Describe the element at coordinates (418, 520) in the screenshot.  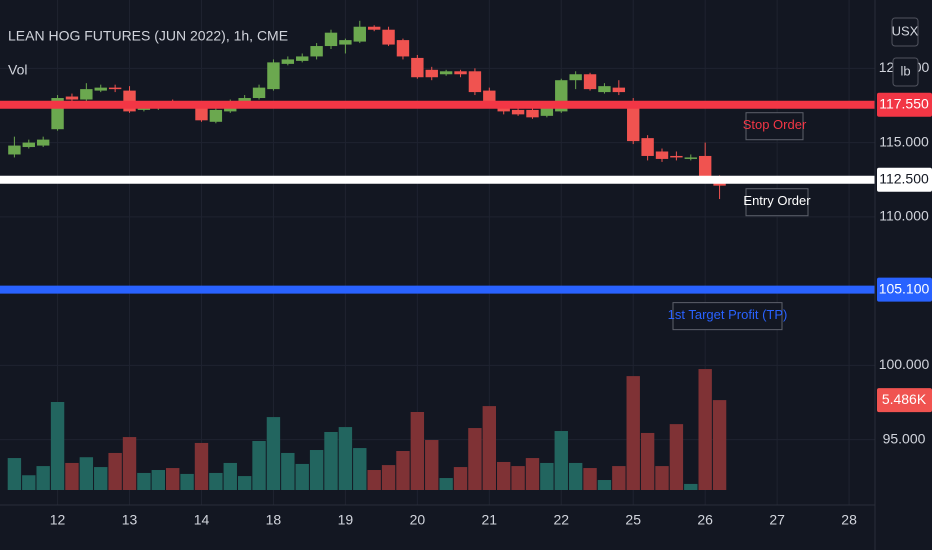
I see `x-tick-label: 20` at that location.